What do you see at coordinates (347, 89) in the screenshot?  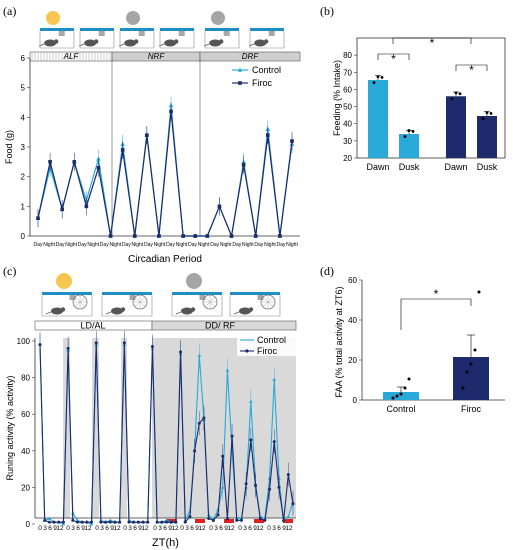 I see `y-tick-label: 60` at bounding box center [347, 89].